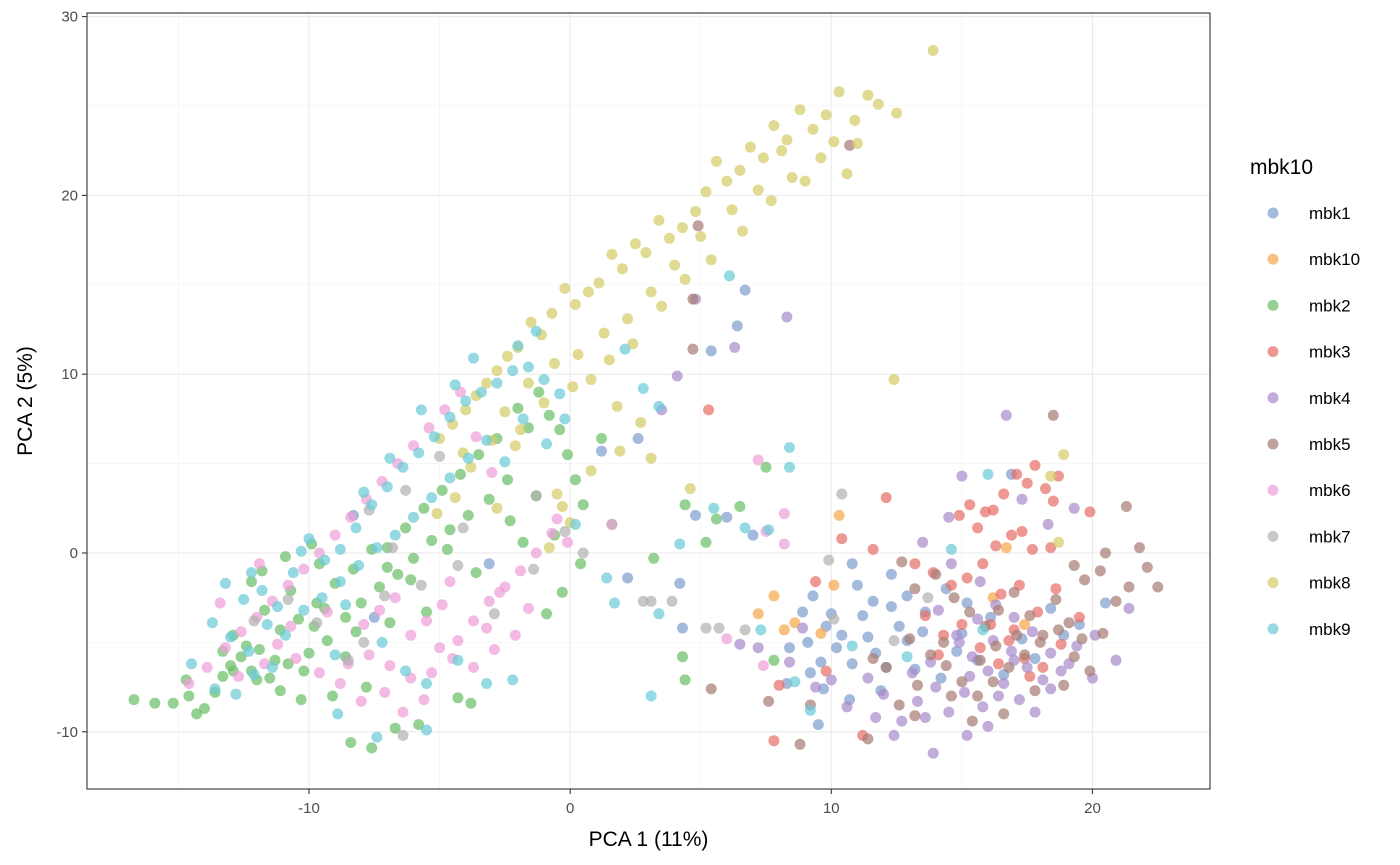 The height and width of the screenshot is (865, 1400). Describe the element at coordinates (69, 374) in the screenshot. I see `y-tick-label: 10` at that location.